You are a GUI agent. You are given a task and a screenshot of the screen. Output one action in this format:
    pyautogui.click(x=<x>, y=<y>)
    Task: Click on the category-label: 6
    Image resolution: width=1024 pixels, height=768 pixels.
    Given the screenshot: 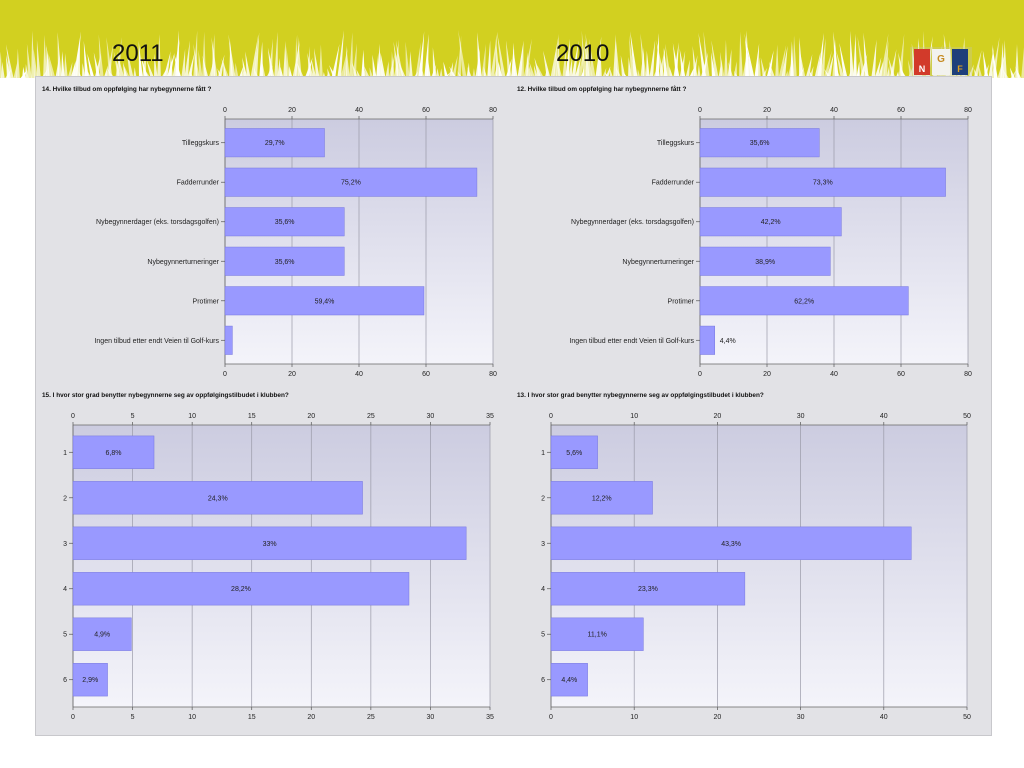 What is the action you would take?
    pyautogui.click(x=543, y=680)
    